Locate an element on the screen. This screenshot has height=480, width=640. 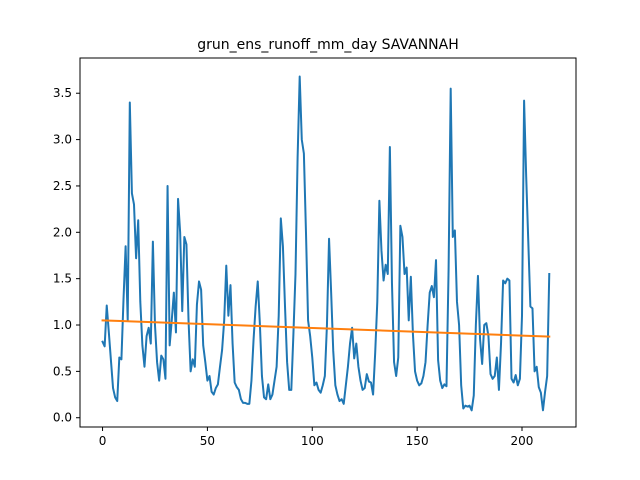
x-tick-label: 50 is located at coordinates (207, 441).